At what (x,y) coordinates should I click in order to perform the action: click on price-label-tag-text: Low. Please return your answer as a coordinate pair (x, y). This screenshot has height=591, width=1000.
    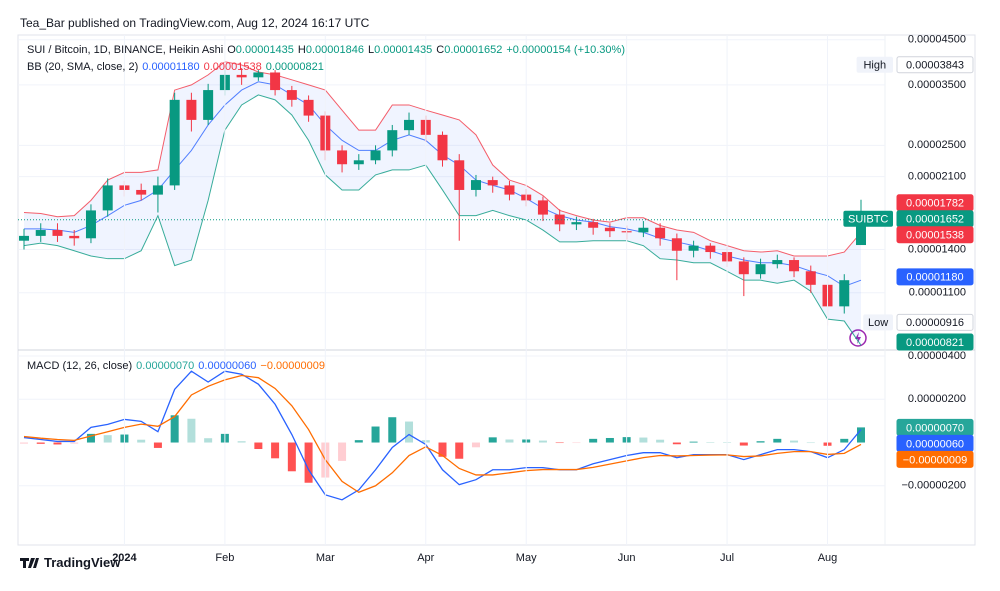
    Looking at the image, I should click on (878, 323).